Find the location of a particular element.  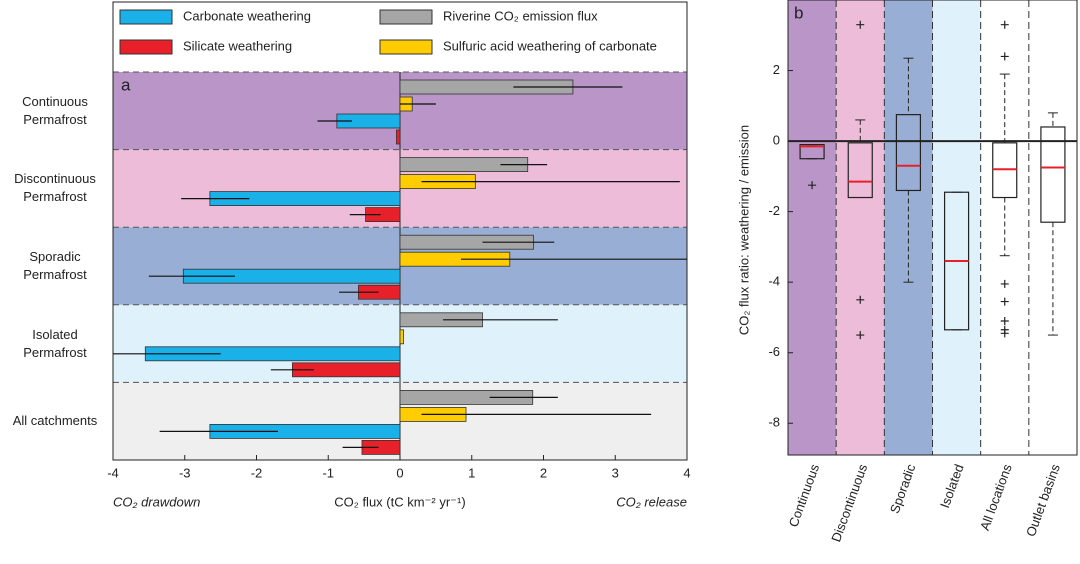

y-axis-label: CO₂ flux ratio: weathering / emission is located at coordinates (743, 230).